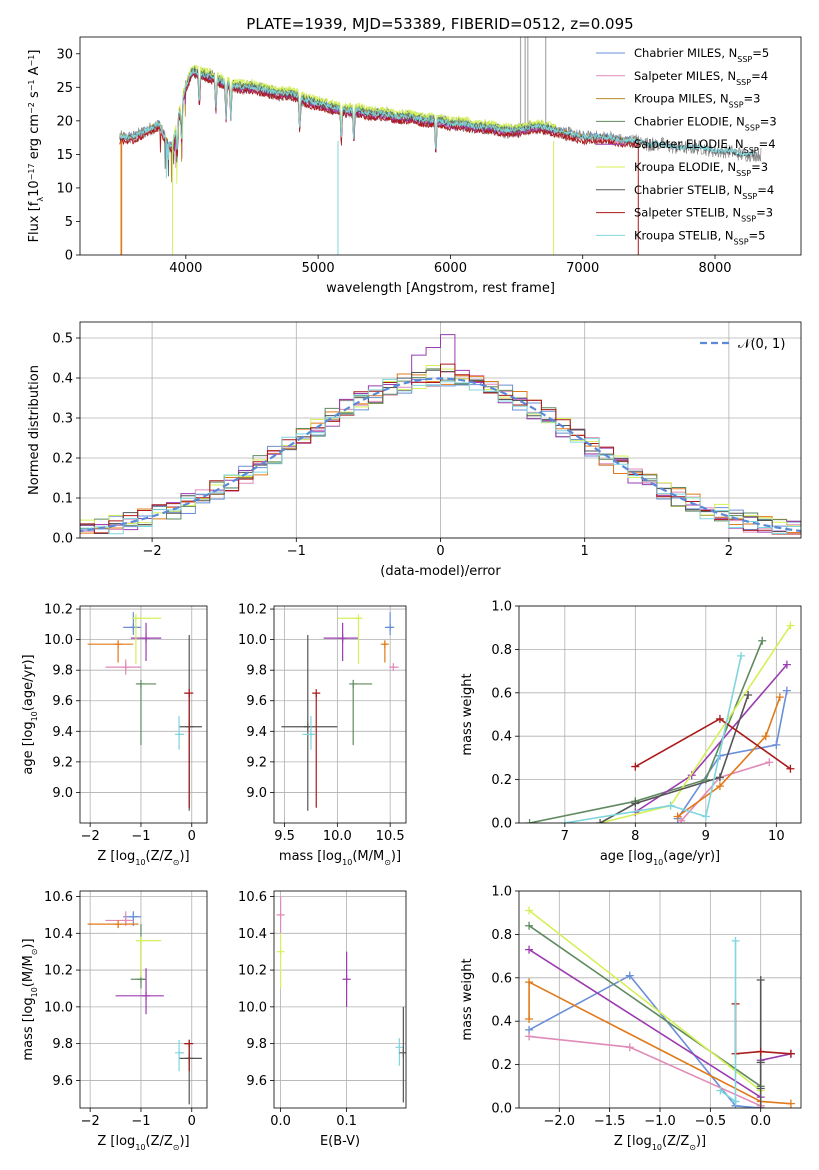  Describe the element at coordinates (185, 268) in the screenshot. I see `spectrum-xtick-label-0: 4000` at that location.